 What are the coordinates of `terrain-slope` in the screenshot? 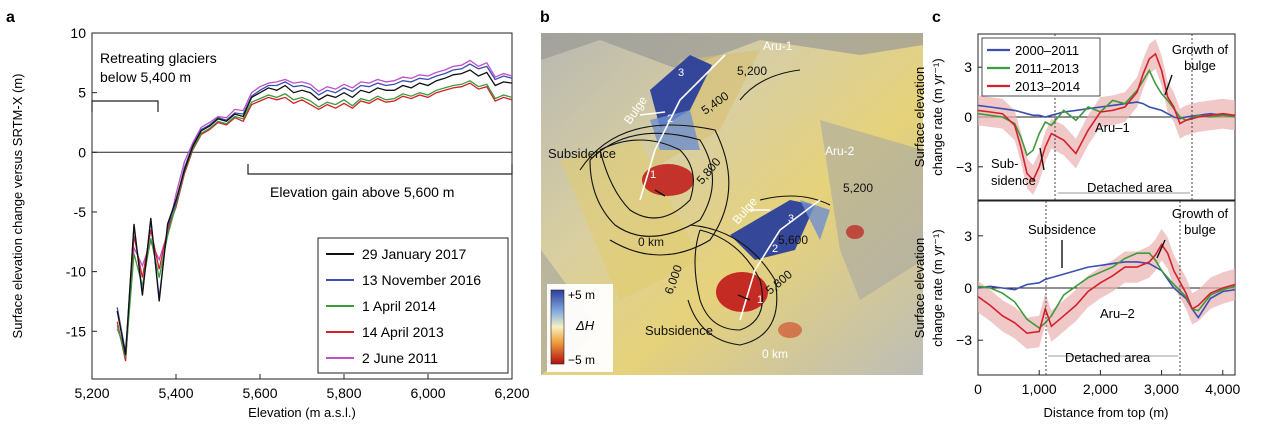 It's located at (871, 210).